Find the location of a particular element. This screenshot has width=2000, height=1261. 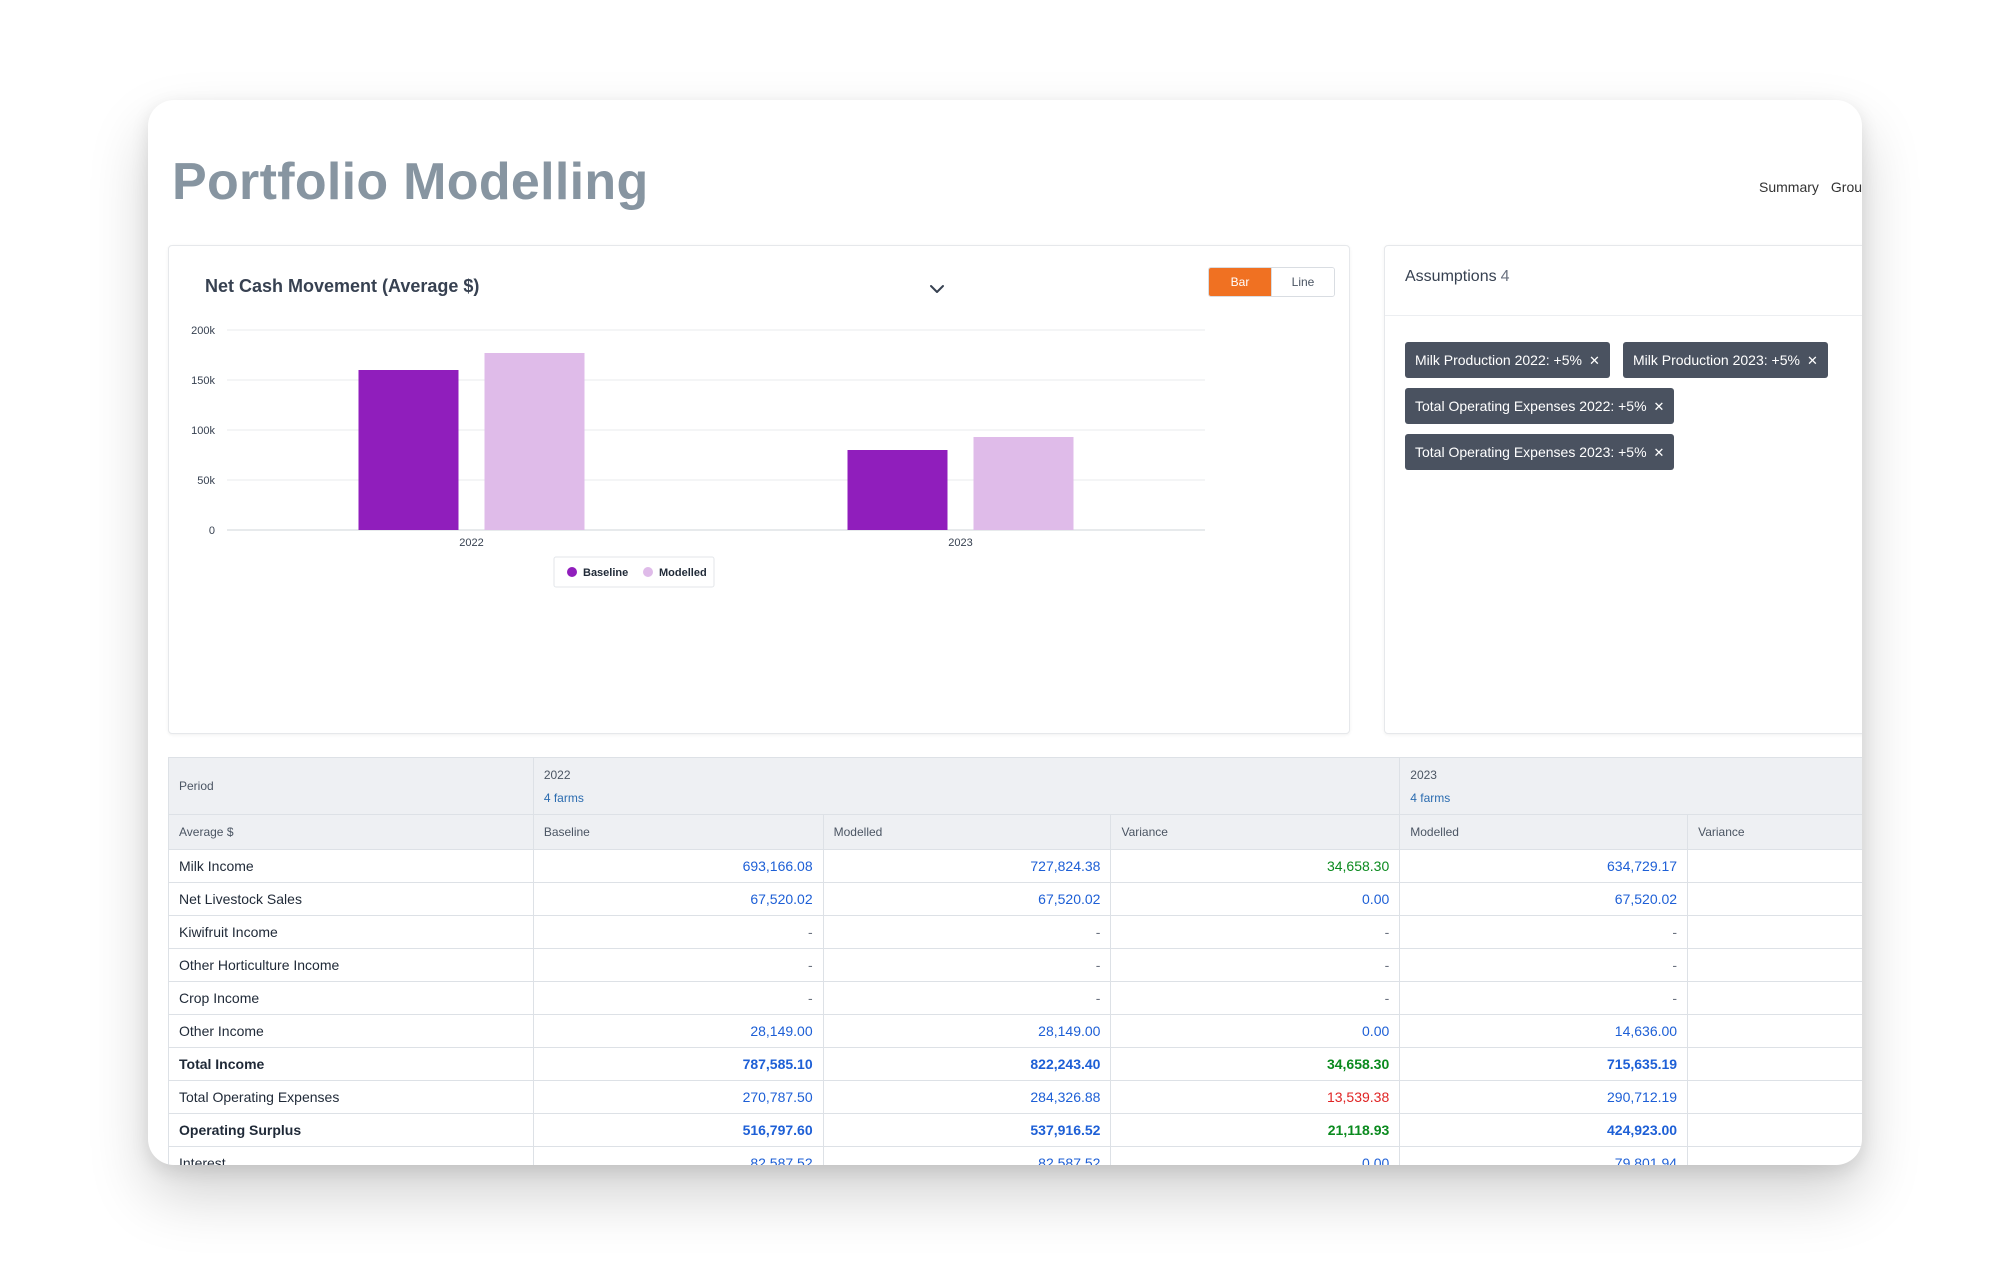

row-label: Total Operating Expenses is located at coordinates (351, 1097).